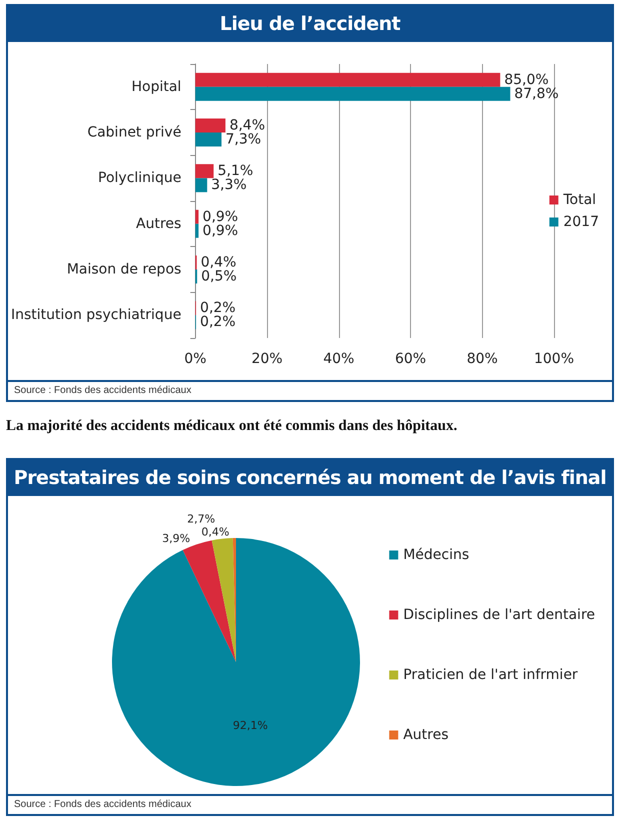  What do you see at coordinates (490, 675) in the screenshot?
I see `legend-label: Praticien de l'art infrmier` at bounding box center [490, 675].